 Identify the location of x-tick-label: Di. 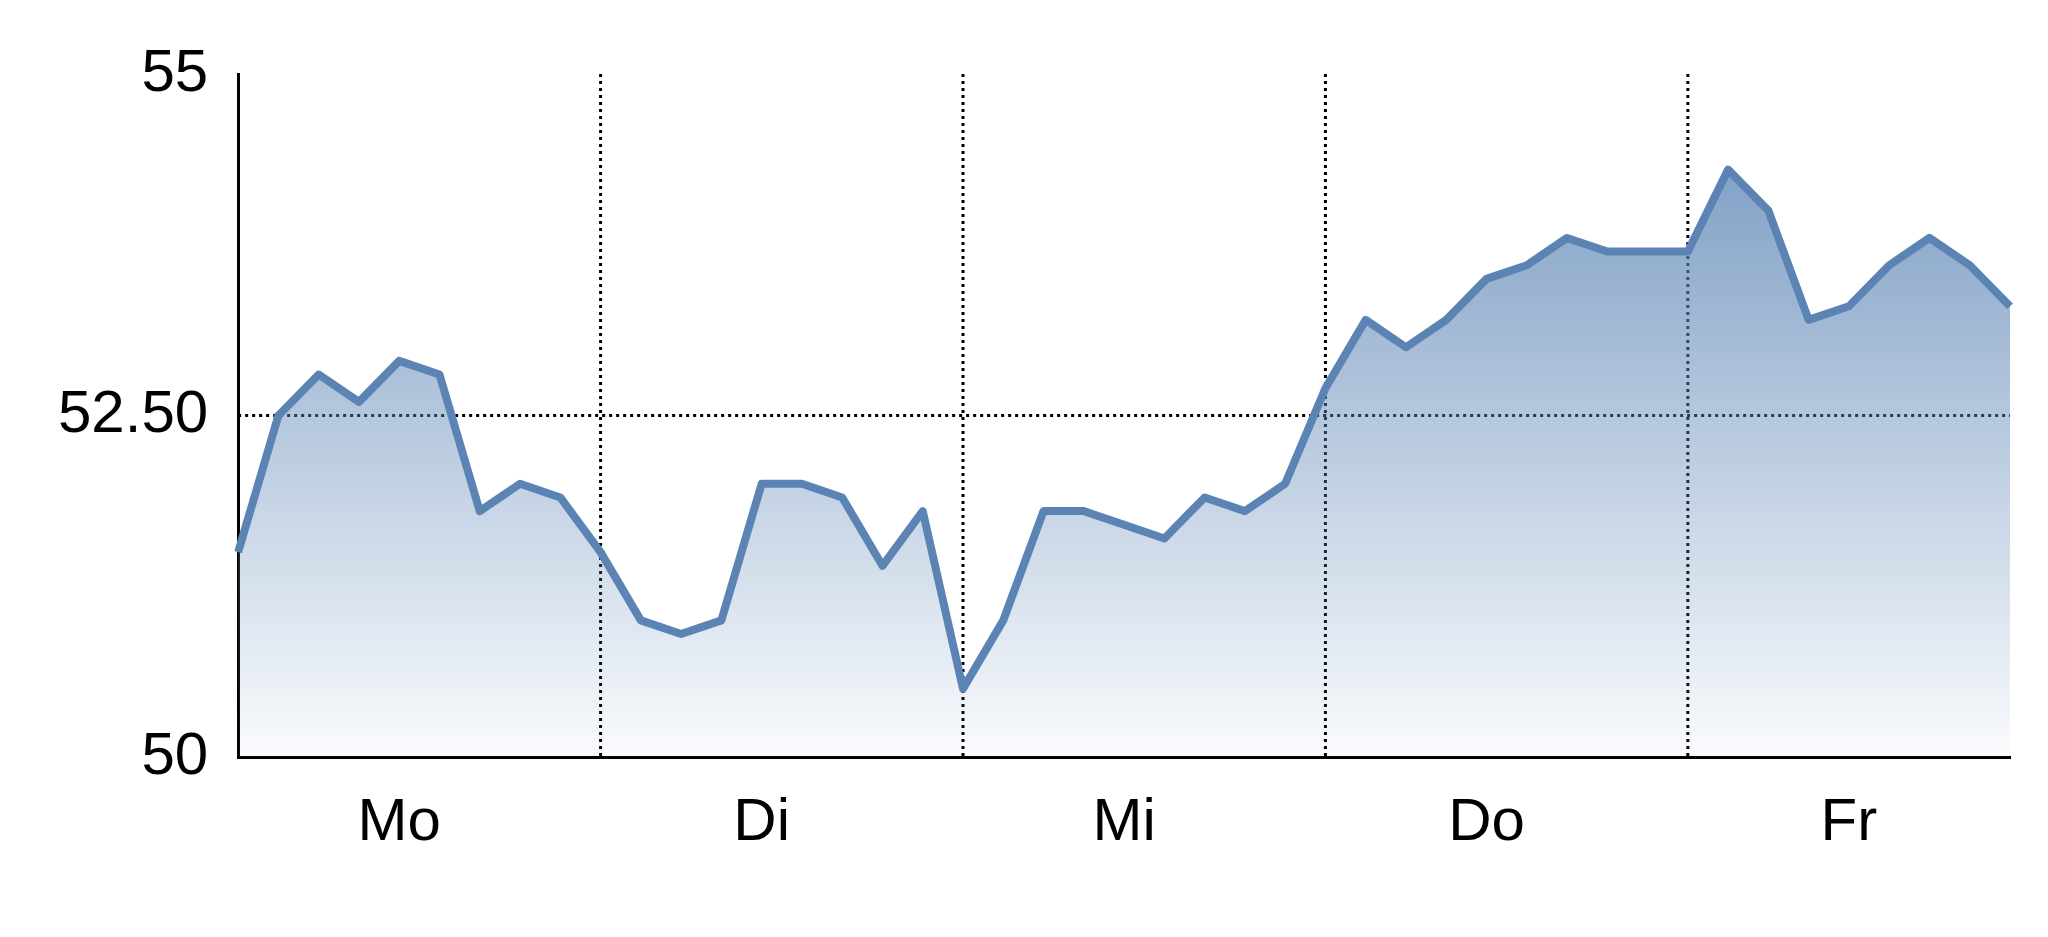
(761, 819).